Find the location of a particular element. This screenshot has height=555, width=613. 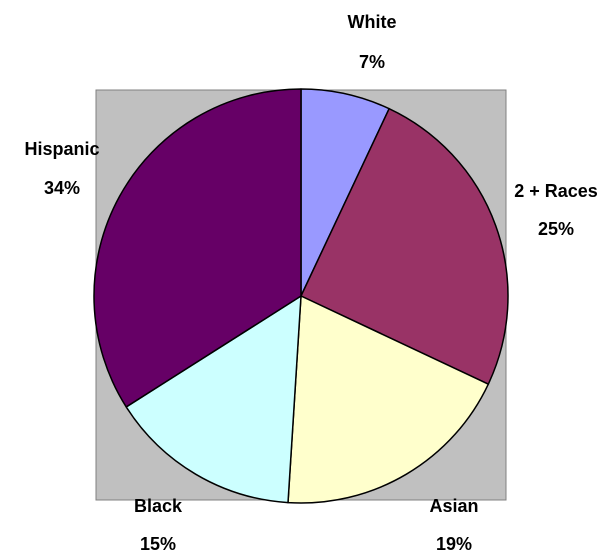

slice-label-2-races: 2 + Races is located at coordinates (556, 191).